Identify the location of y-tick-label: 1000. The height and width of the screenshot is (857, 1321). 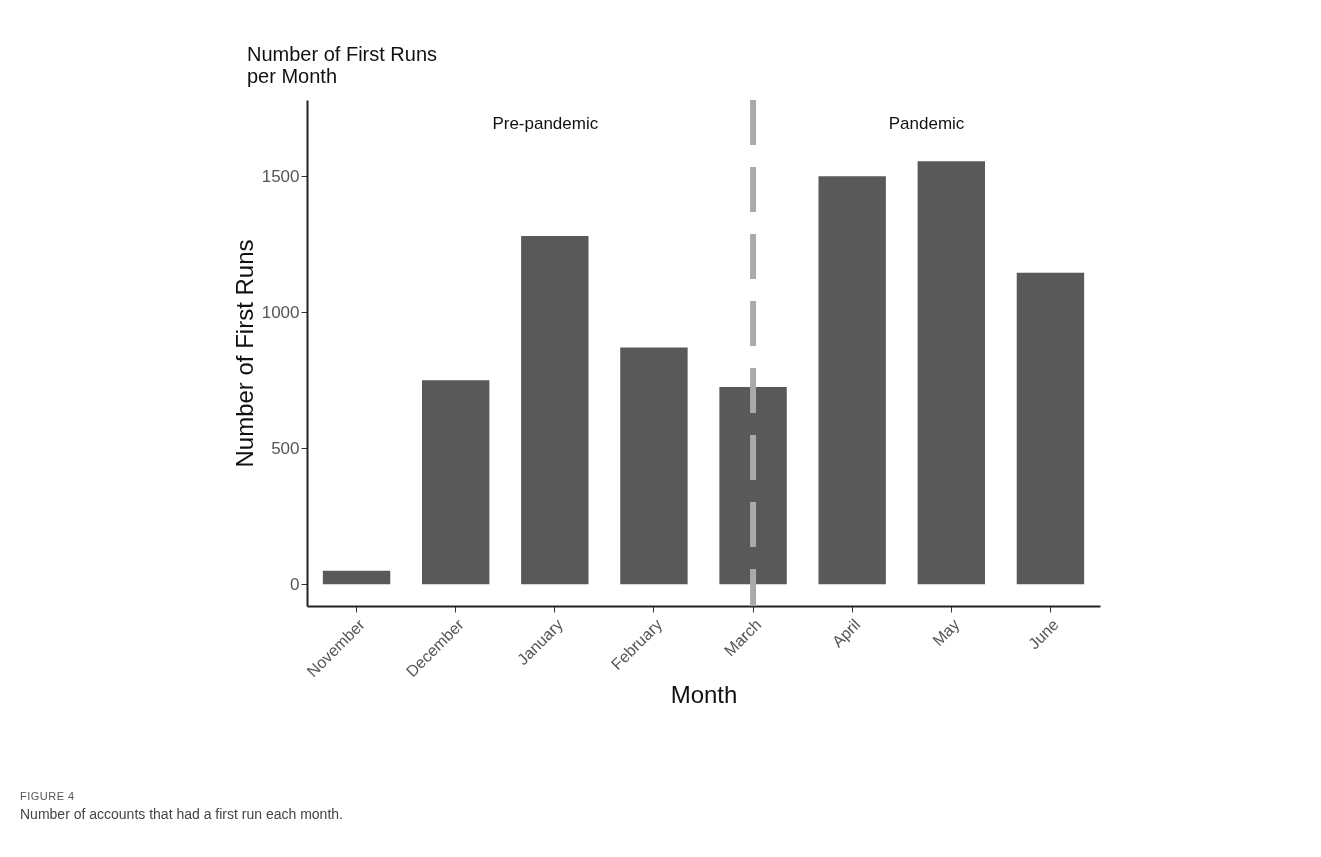
(280, 312).